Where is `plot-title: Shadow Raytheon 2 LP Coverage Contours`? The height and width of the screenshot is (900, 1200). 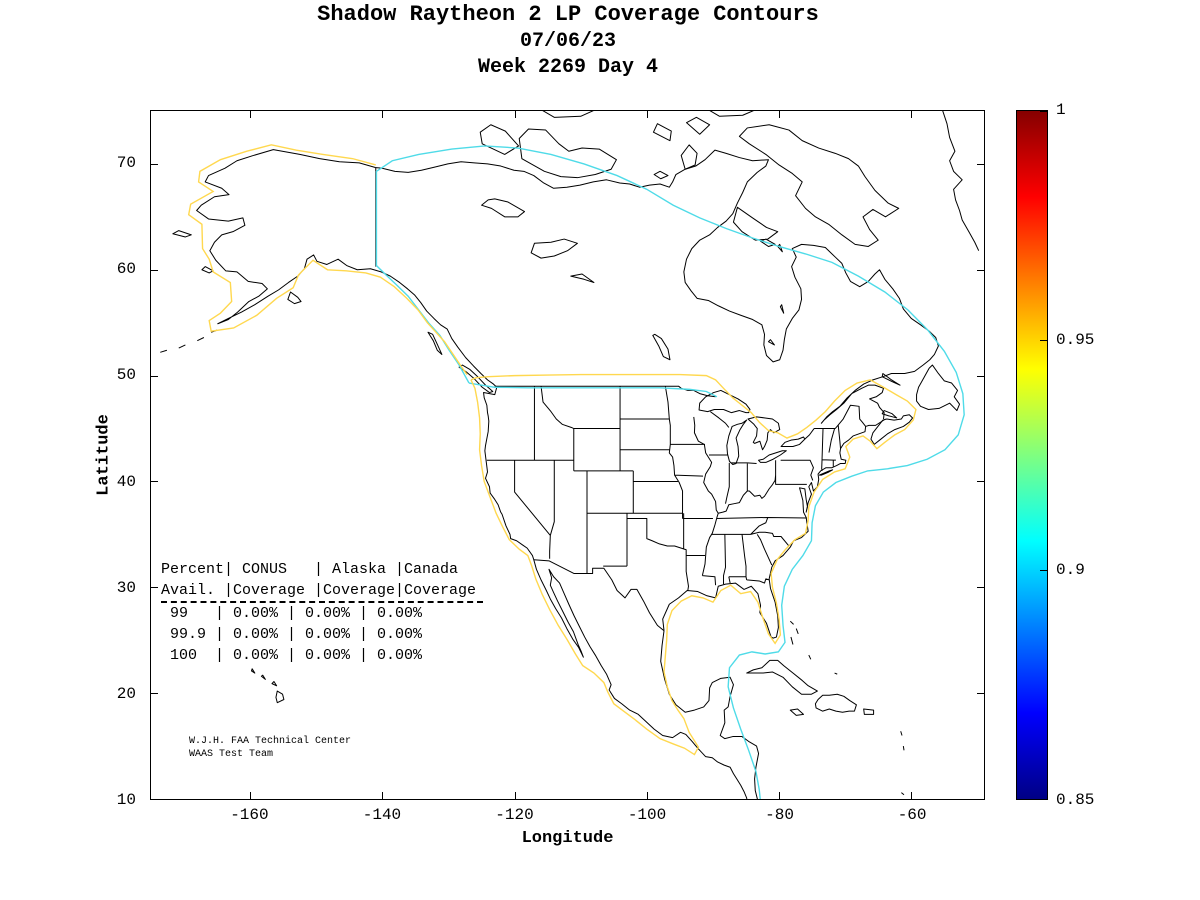
plot-title: Shadow Raytheon 2 LP Coverage Contours is located at coordinates (568, 14).